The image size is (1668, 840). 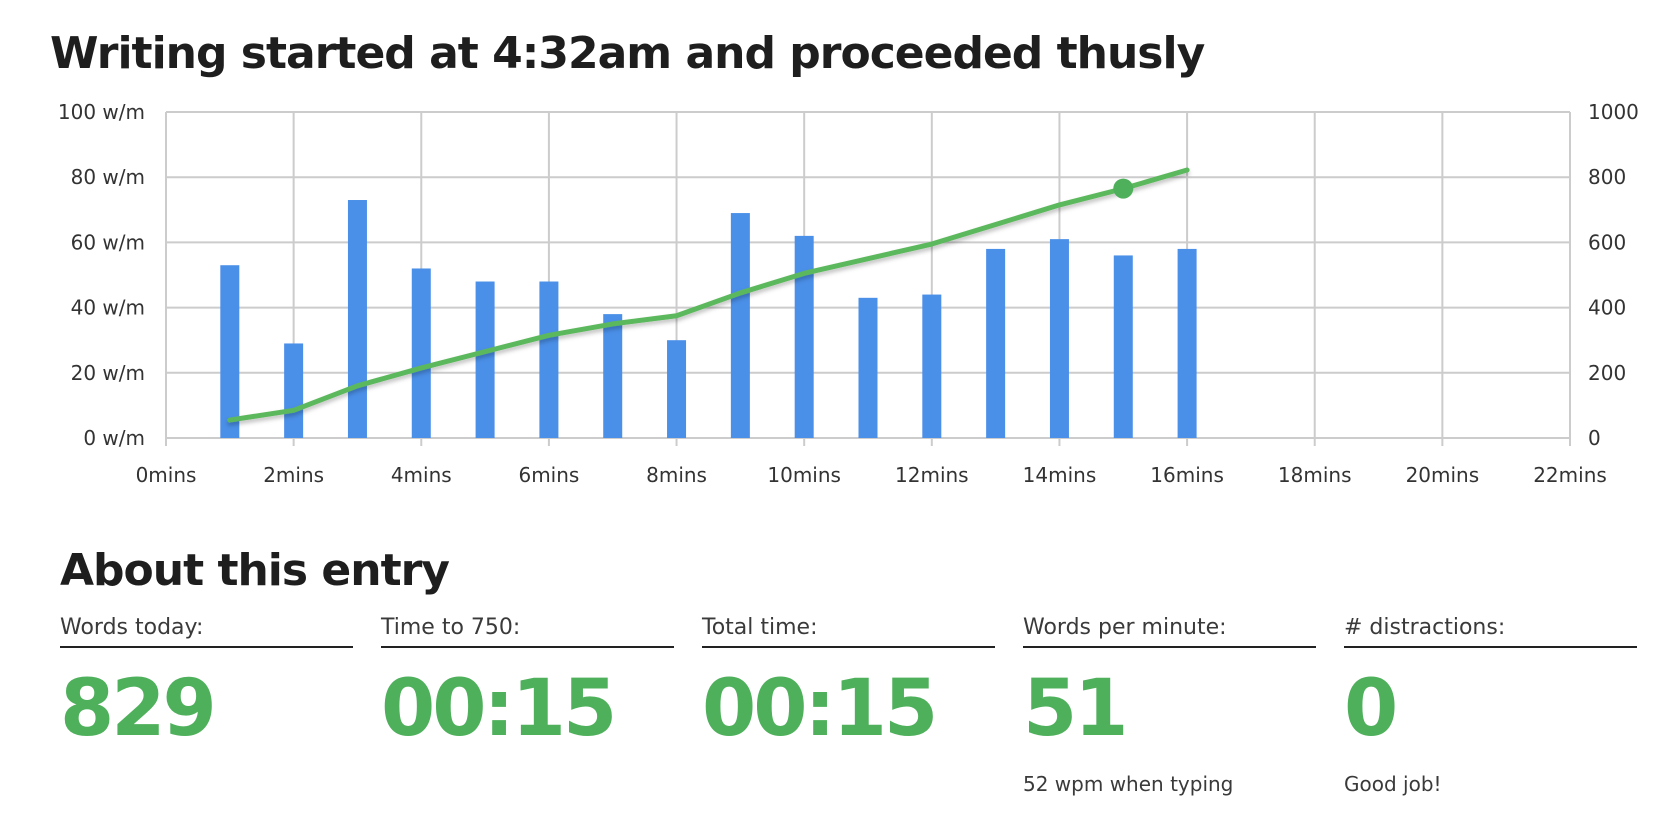 What do you see at coordinates (1076, 709) in the screenshot?
I see `stat-value: 51` at bounding box center [1076, 709].